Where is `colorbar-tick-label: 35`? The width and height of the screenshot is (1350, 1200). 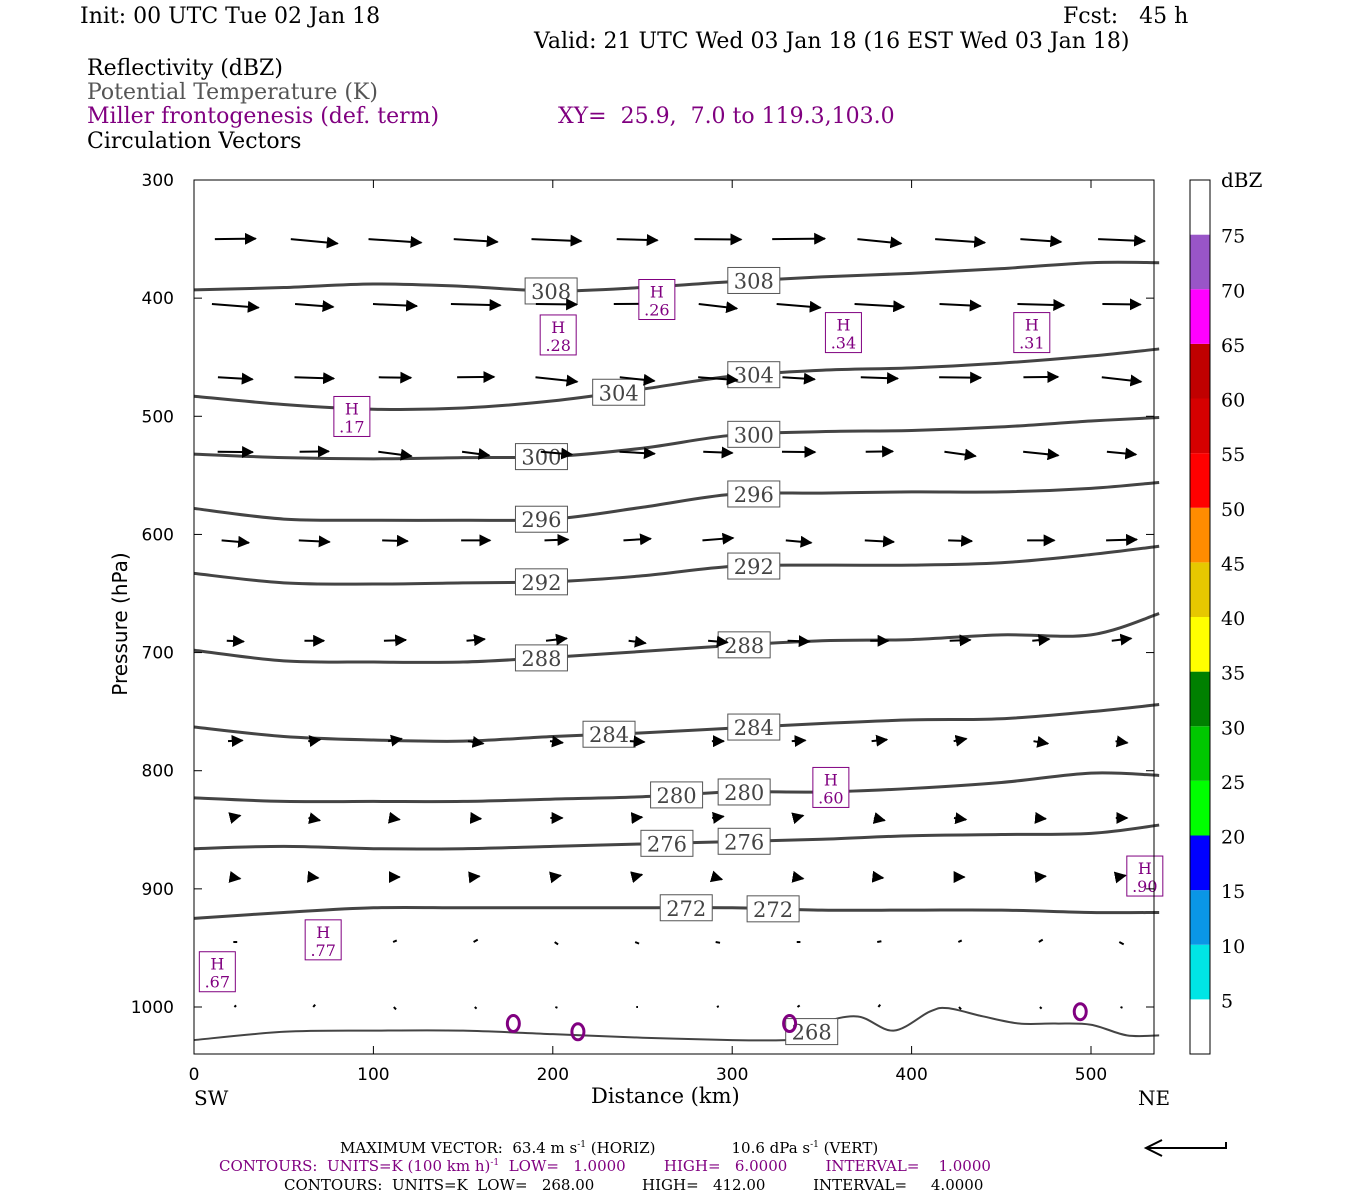 colorbar-tick-label: 35 is located at coordinates (1233, 674).